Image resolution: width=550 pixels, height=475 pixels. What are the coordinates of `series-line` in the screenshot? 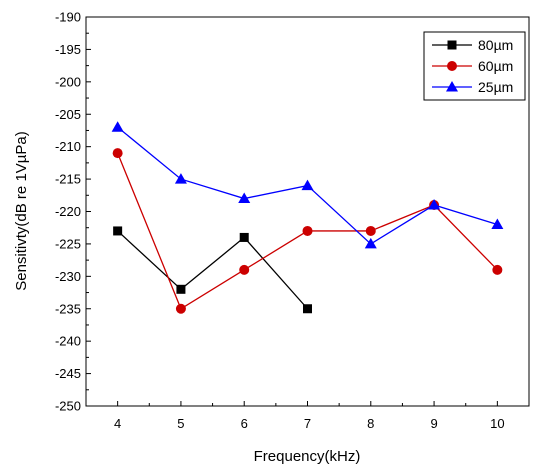 It's located at (212, 270).